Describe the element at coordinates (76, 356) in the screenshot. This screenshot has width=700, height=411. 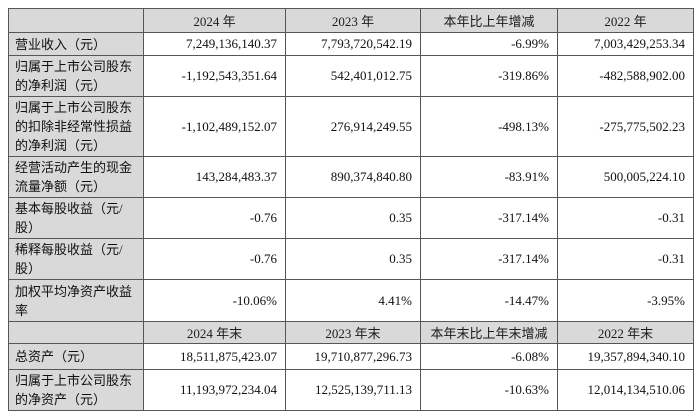
I see `row-label: 总资产（元）` at that location.